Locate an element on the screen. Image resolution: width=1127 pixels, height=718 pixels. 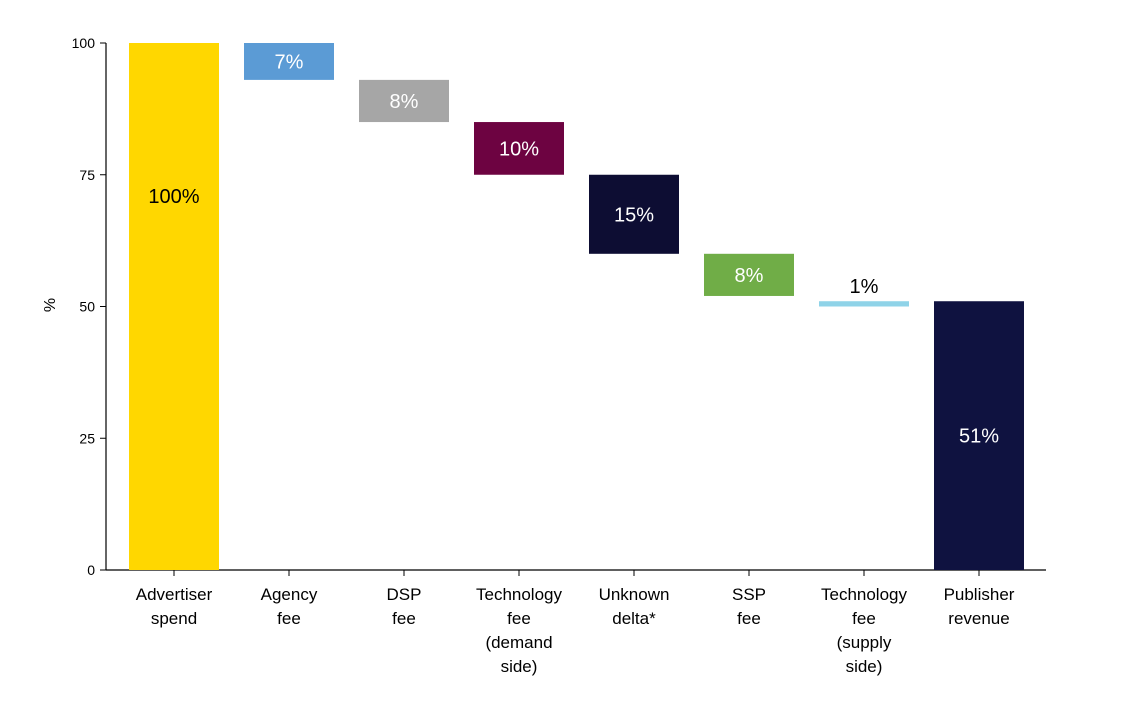
y-tick-label: 75 is located at coordinates (87, 175).